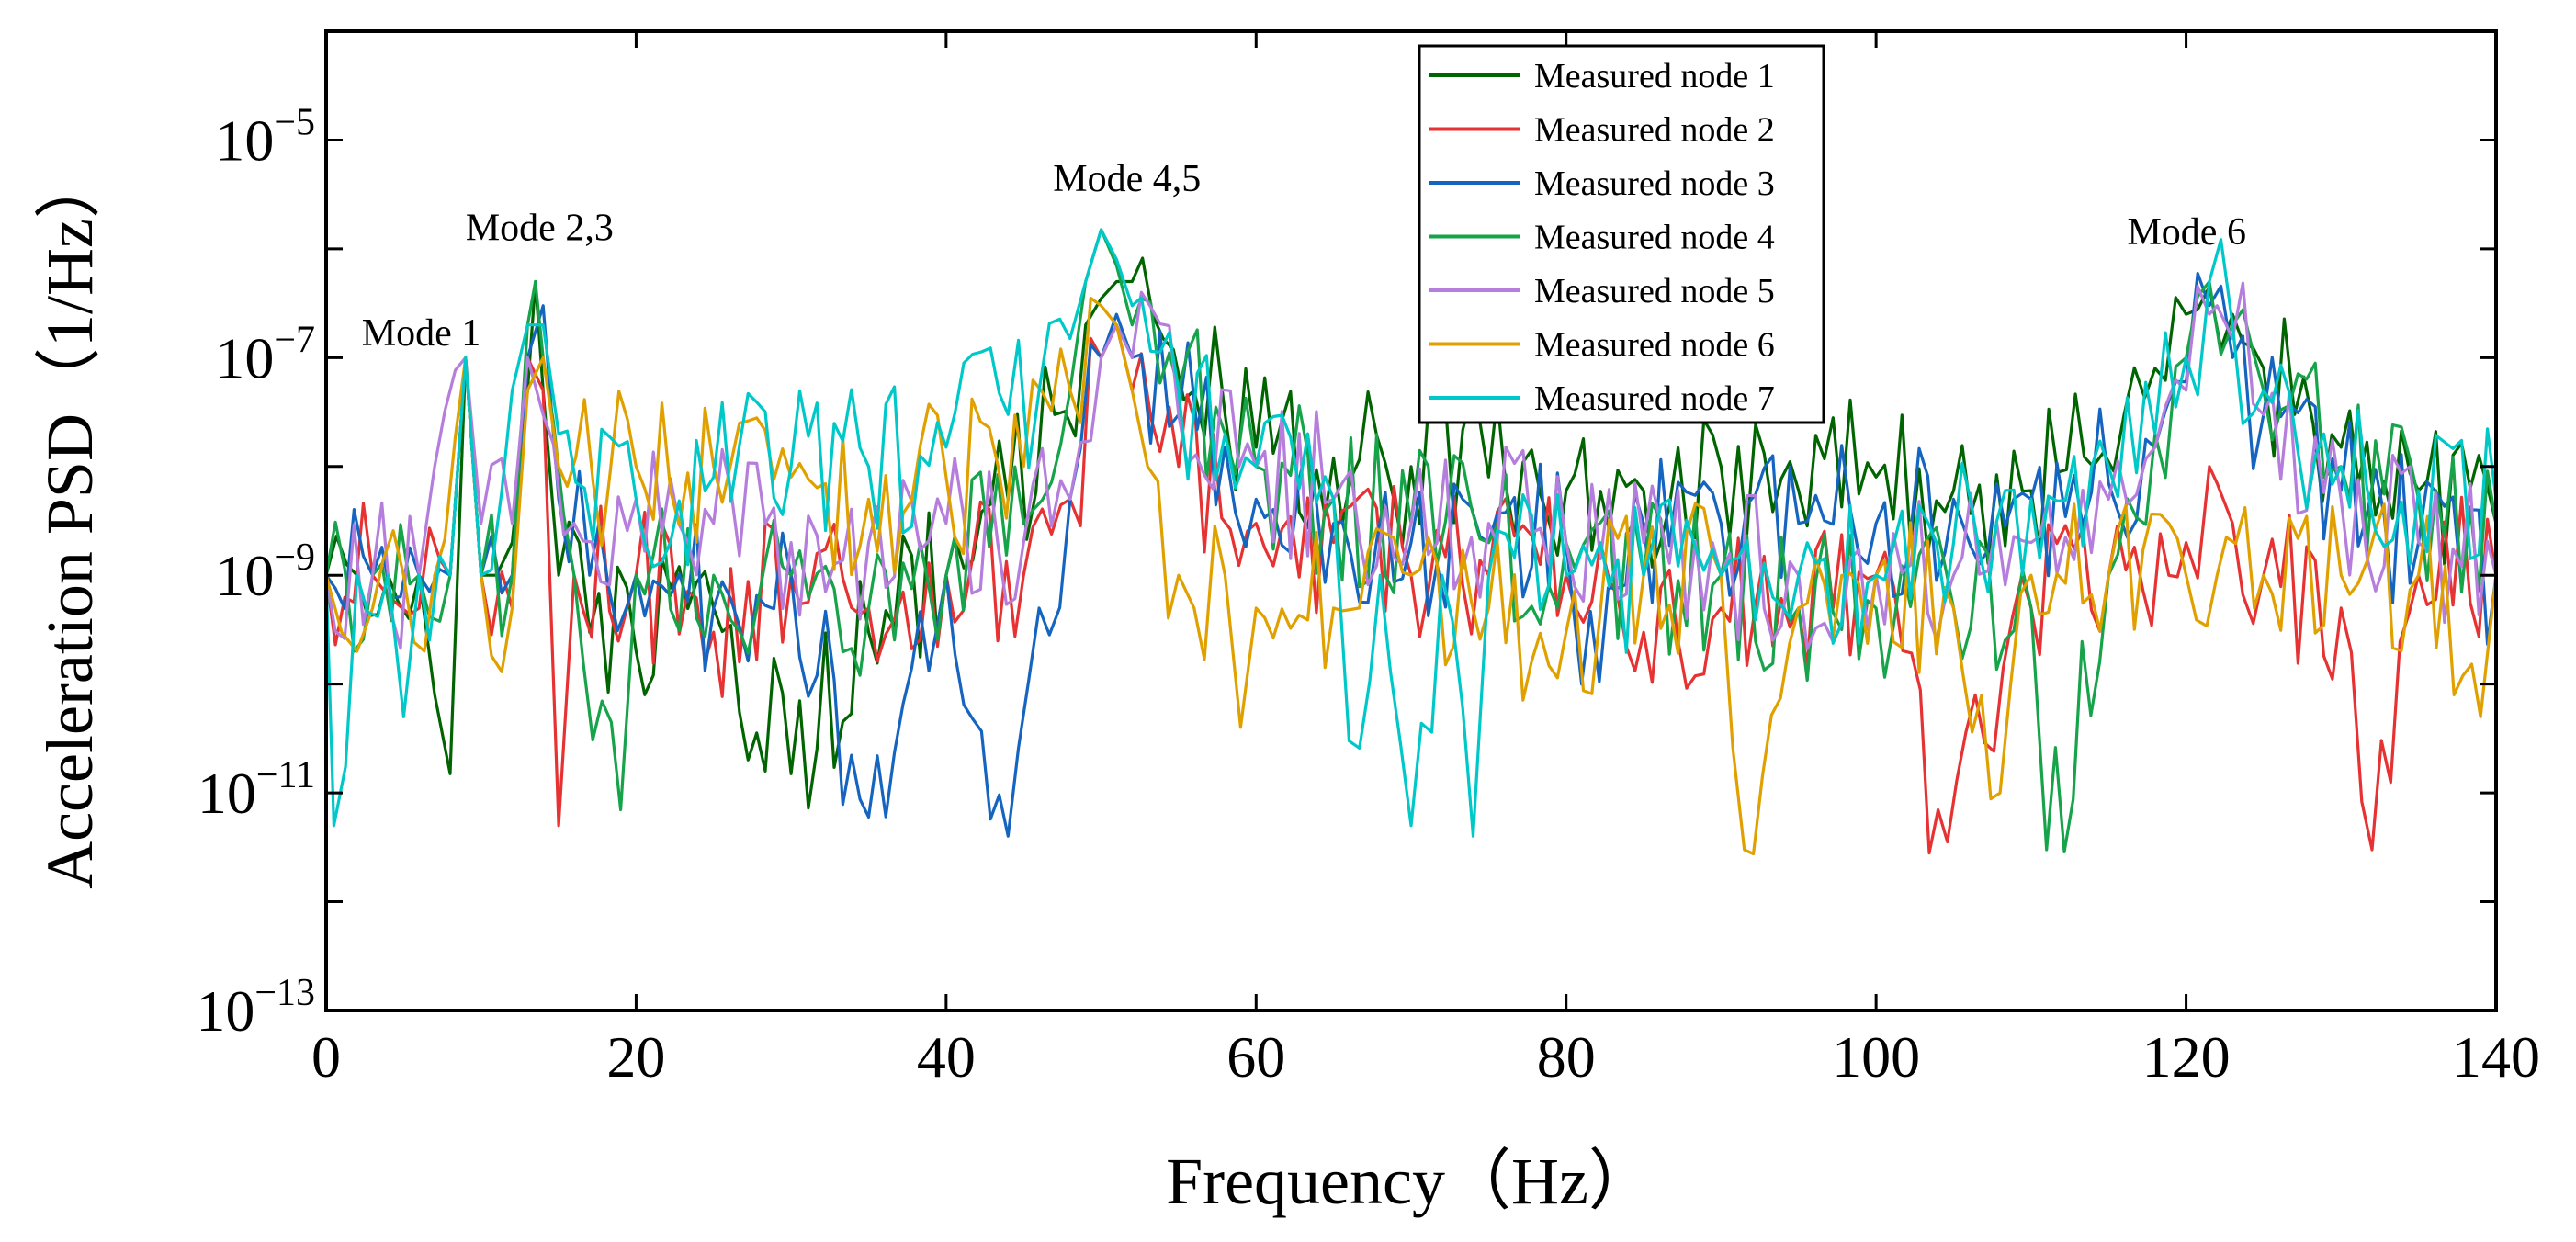 The width and height of the screenshot is (2576, 1242). What do you see at coordinates (1566, 1057) in the screenshot?
I see `x-tick-label: 80` at bounding box center [1566, 1057].